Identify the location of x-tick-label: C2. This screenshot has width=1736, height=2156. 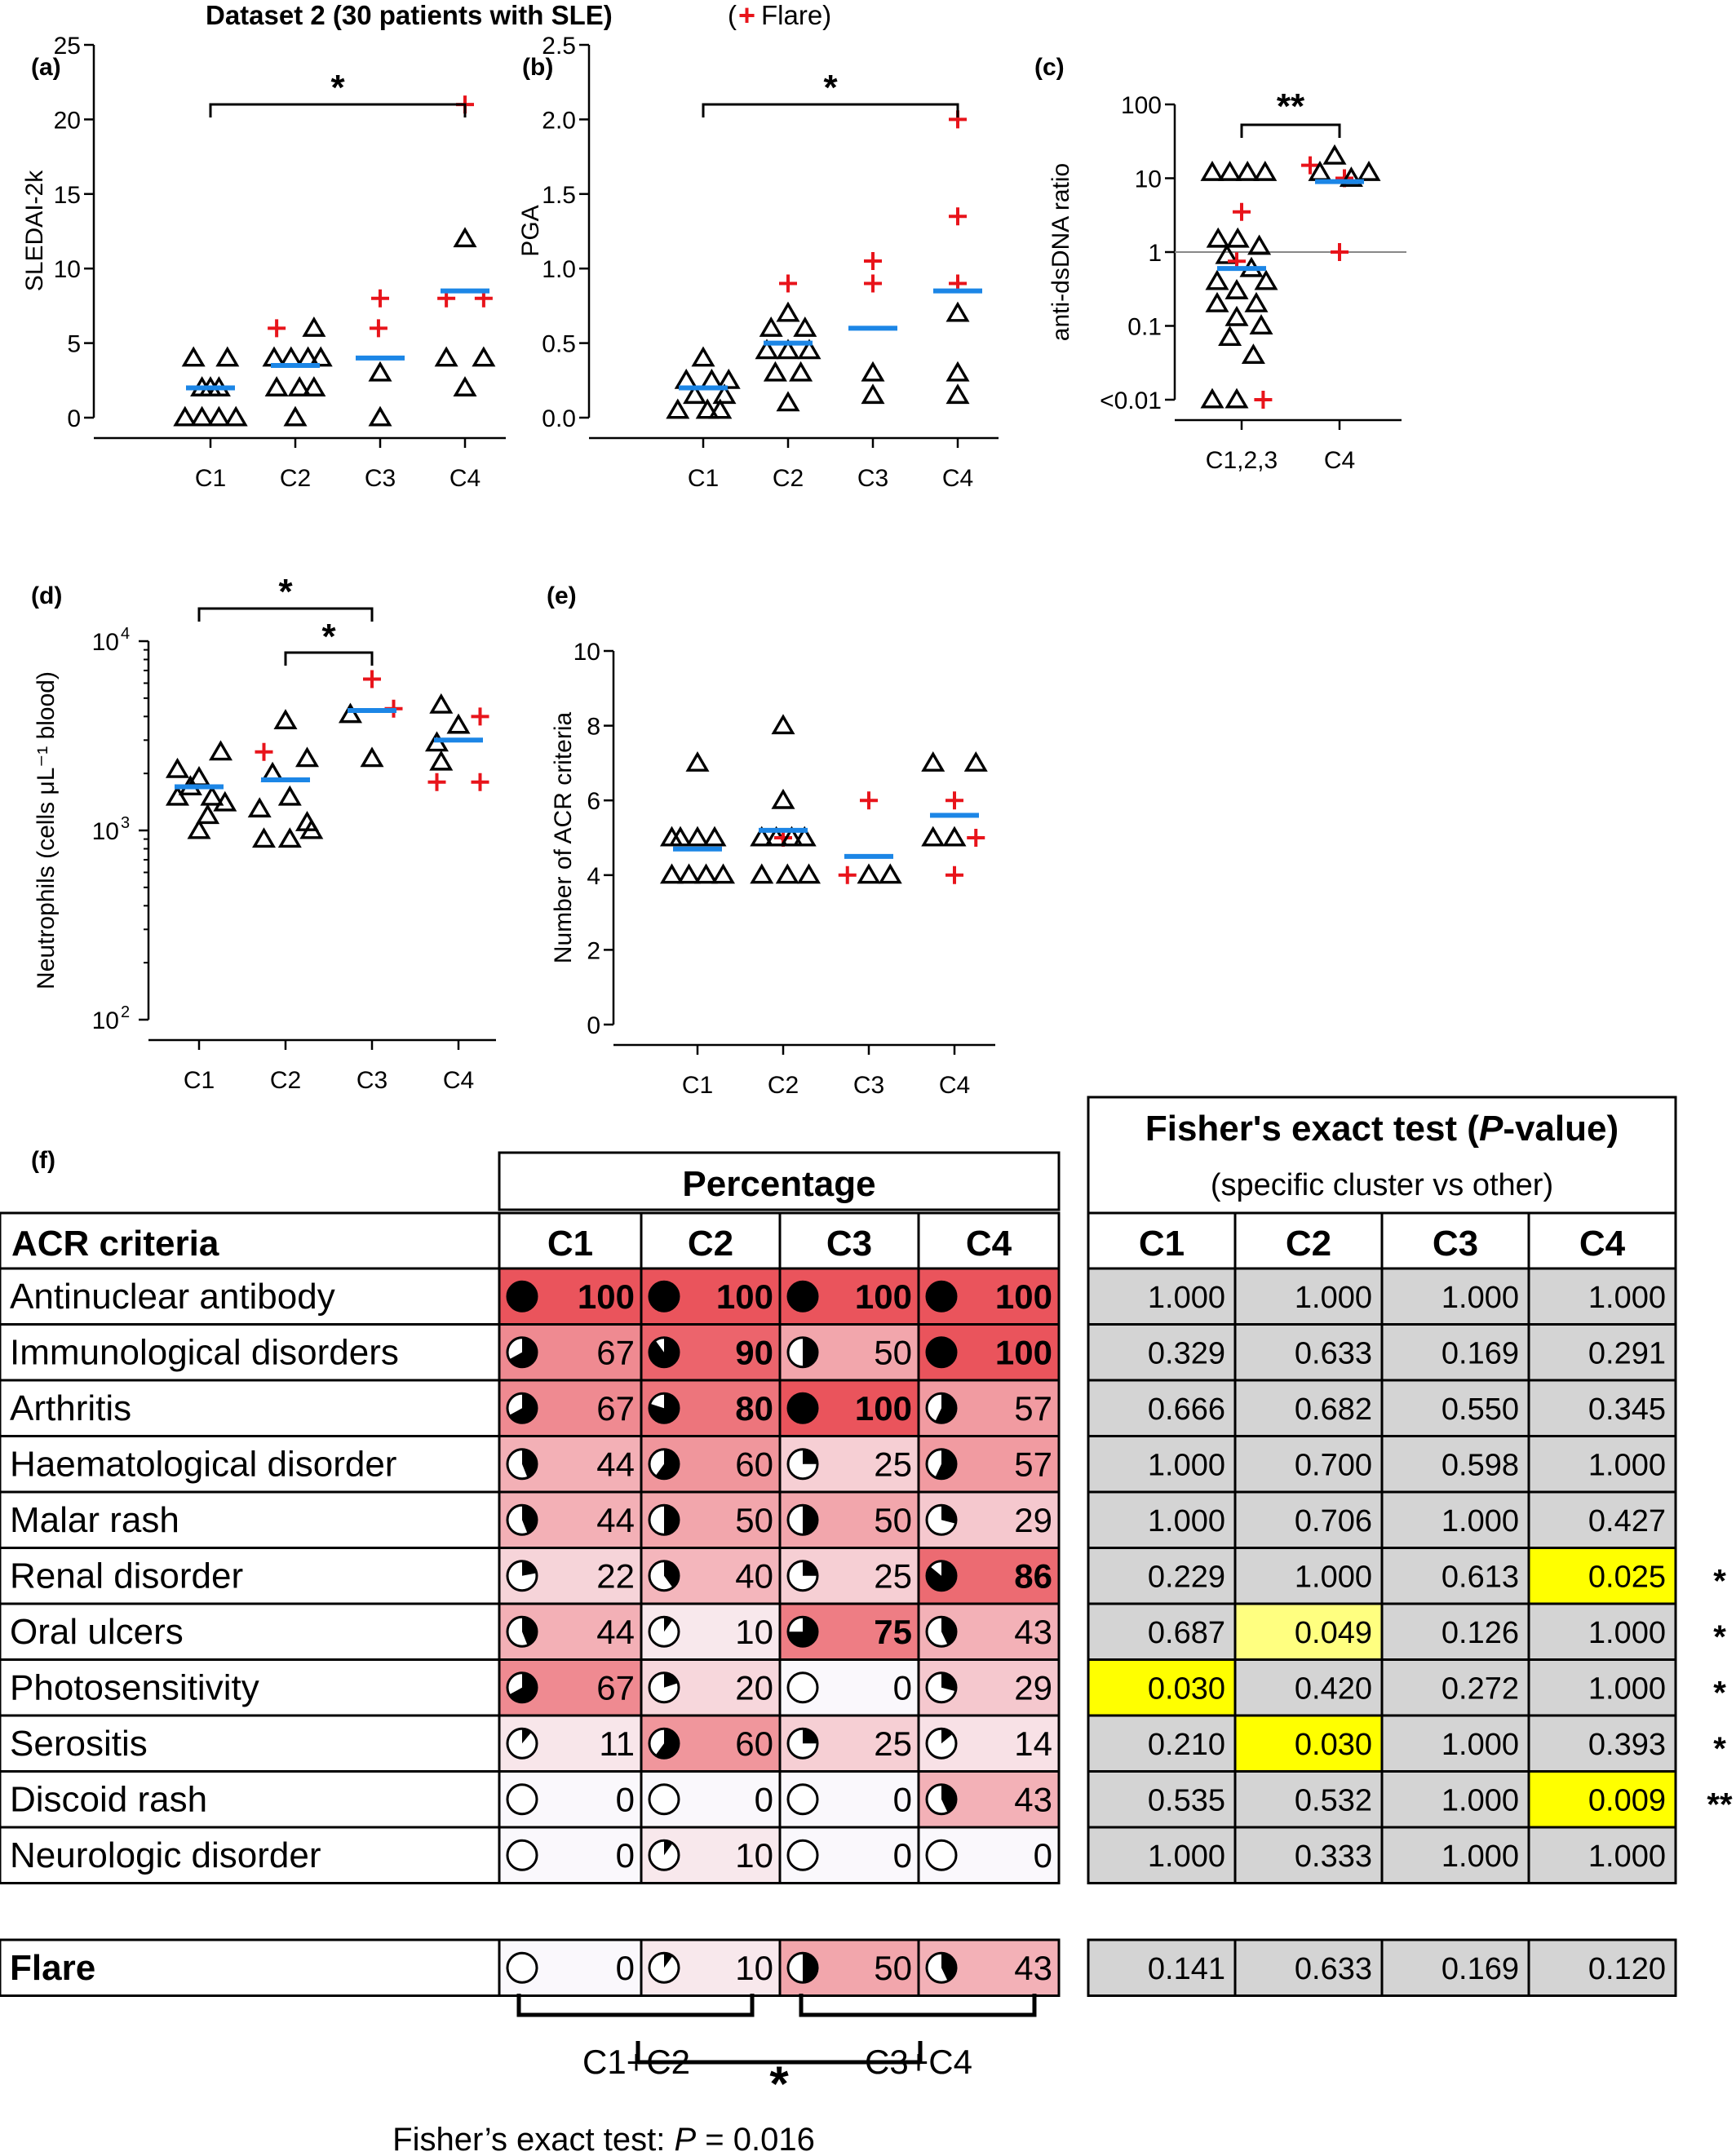
(788, 479).